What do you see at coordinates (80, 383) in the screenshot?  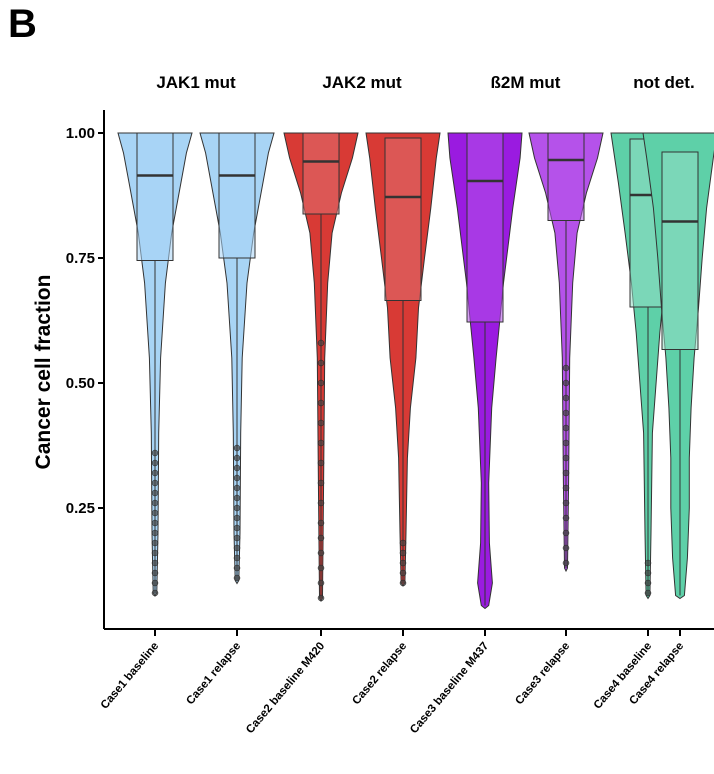 I see `y-tick-label: 0.50` at bounding box center [80, 383].